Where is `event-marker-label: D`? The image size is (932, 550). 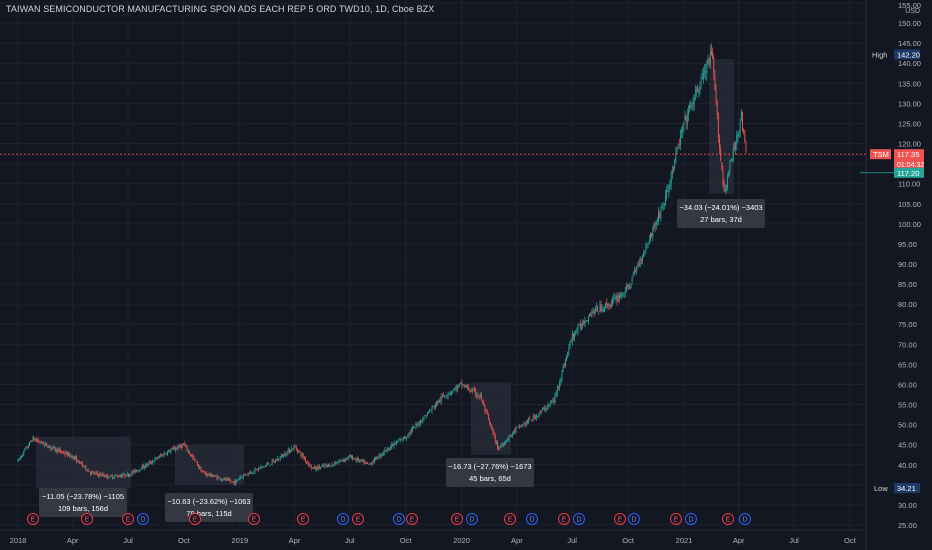 event-marker-label: D is located at coordinates (342, 520).